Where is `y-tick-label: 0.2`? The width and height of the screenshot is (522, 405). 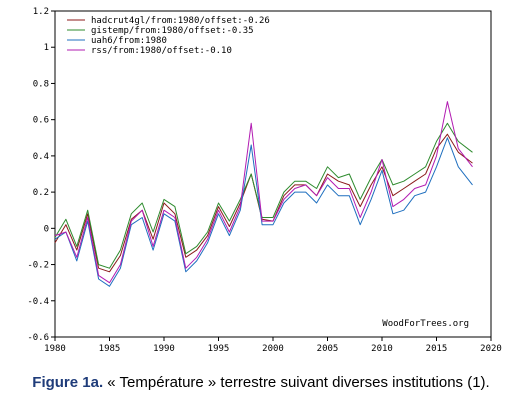 y-tick-label: 0.2 is located at coordinates (41, 193).